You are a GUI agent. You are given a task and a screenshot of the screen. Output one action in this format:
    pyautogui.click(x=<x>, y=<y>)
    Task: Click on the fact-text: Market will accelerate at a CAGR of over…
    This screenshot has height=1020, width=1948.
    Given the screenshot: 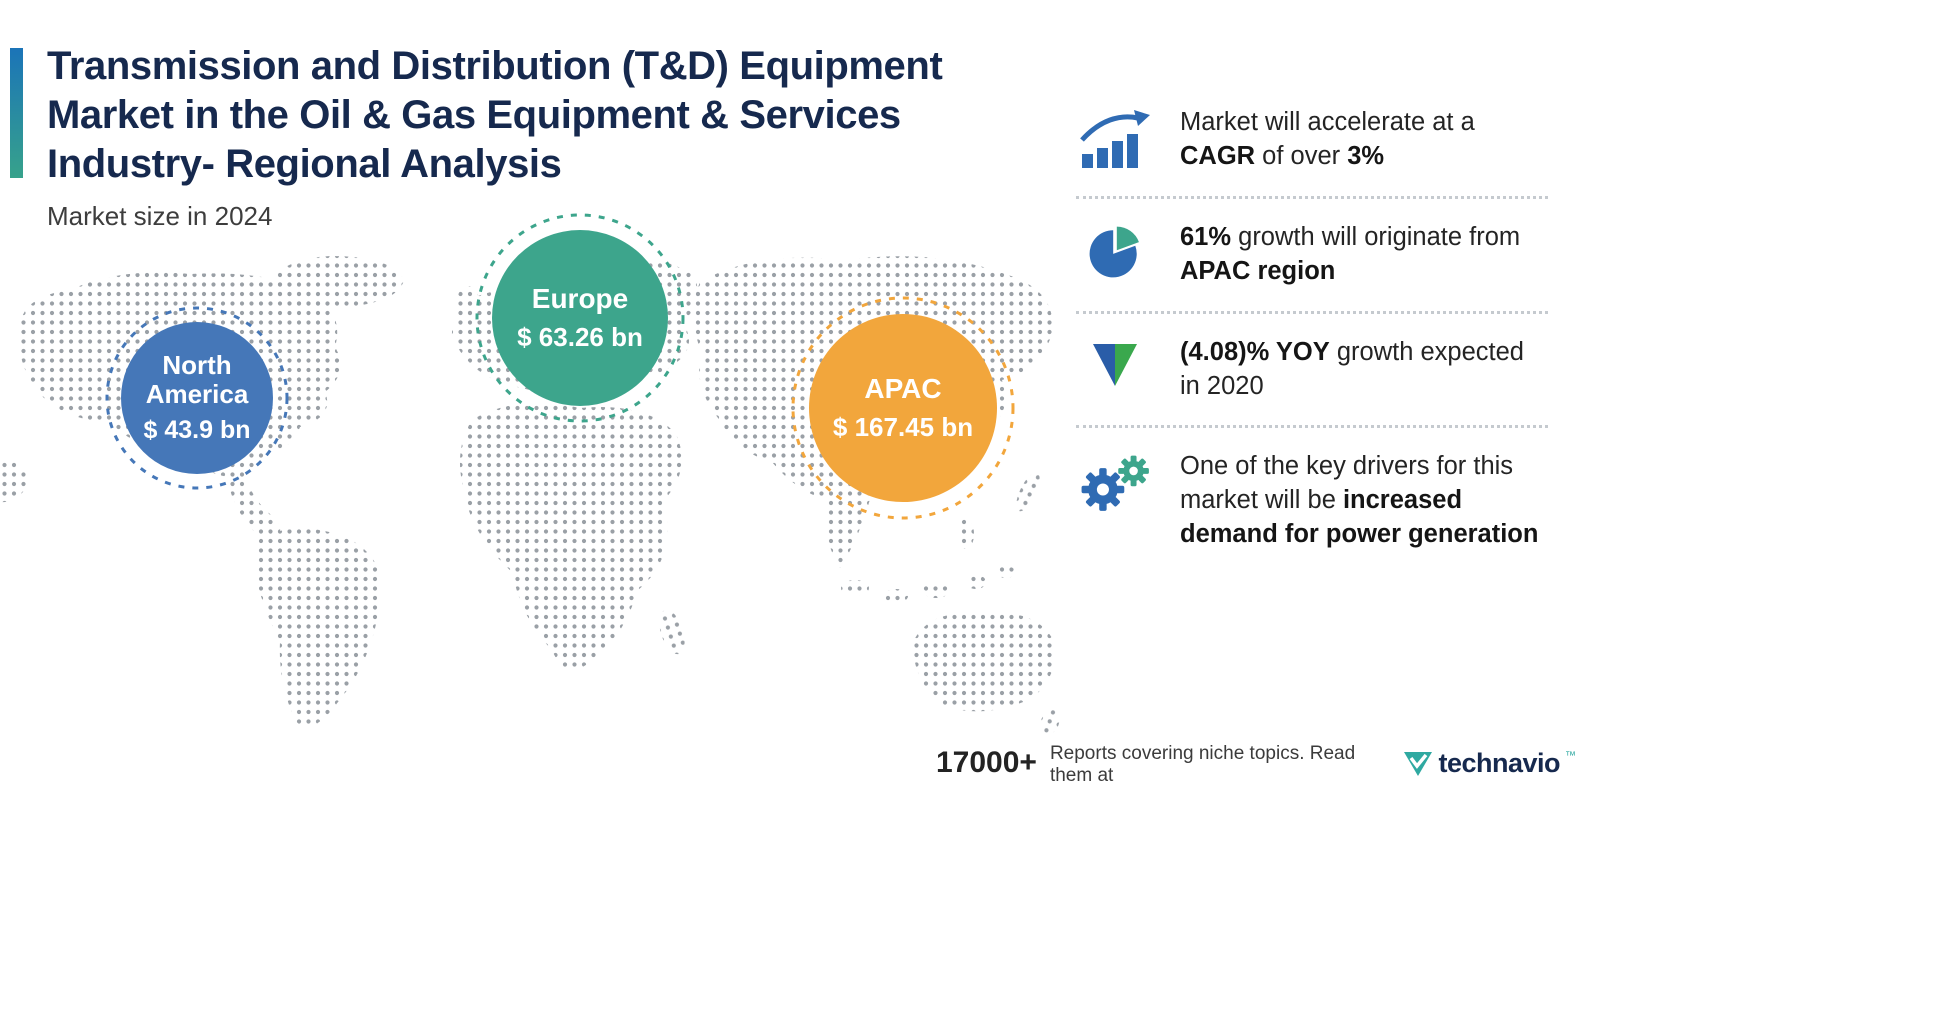 What is the action you would take?
    pyautogui.click(x=1327, y=139)
    